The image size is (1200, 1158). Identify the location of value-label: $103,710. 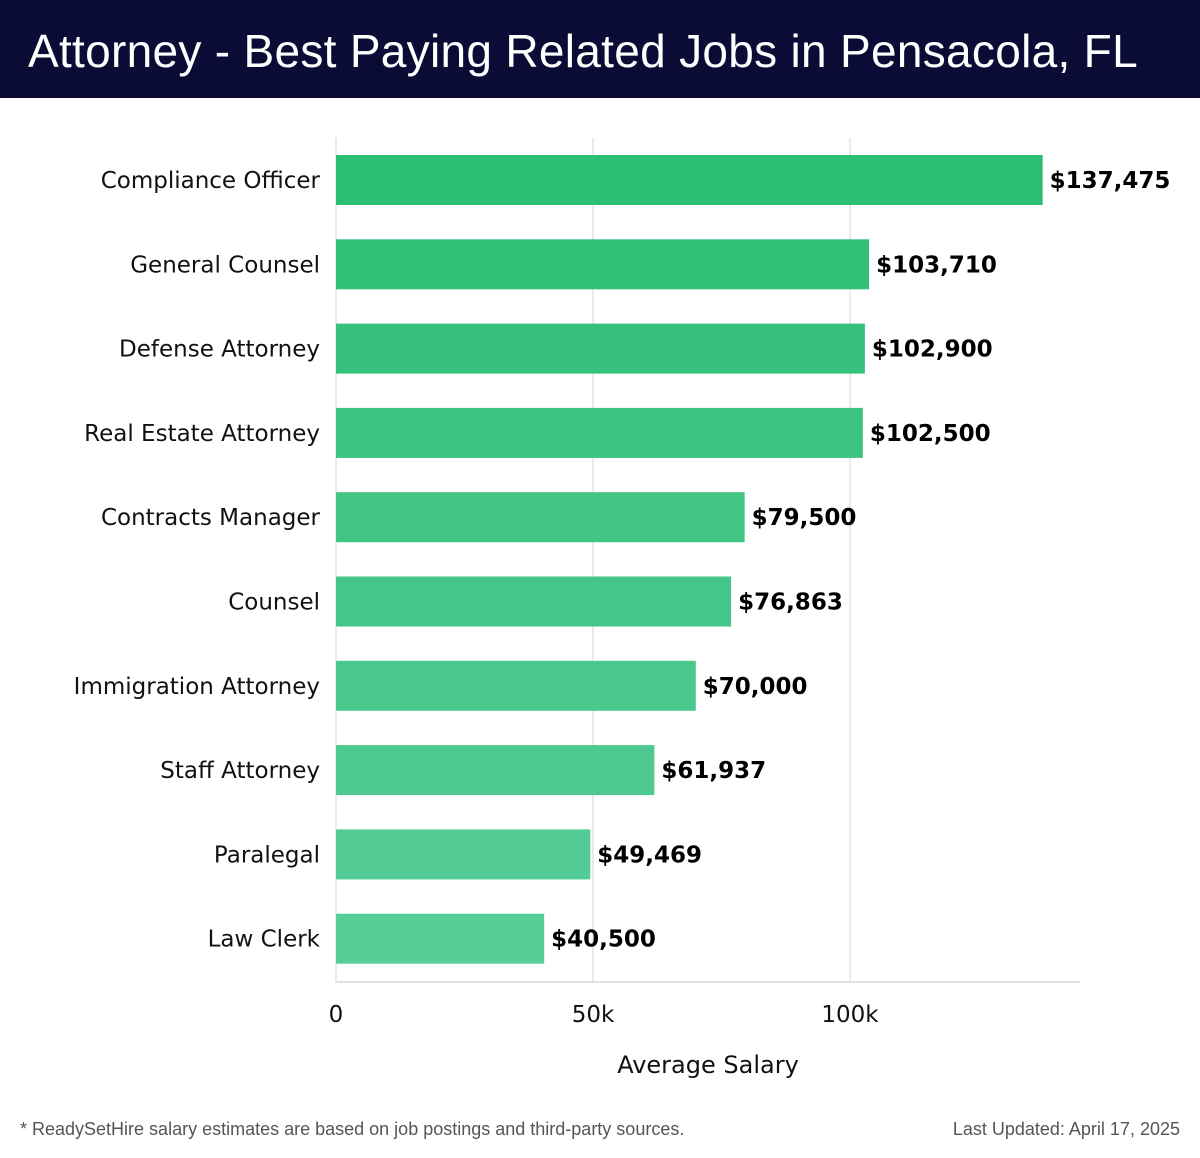
(936, 265).